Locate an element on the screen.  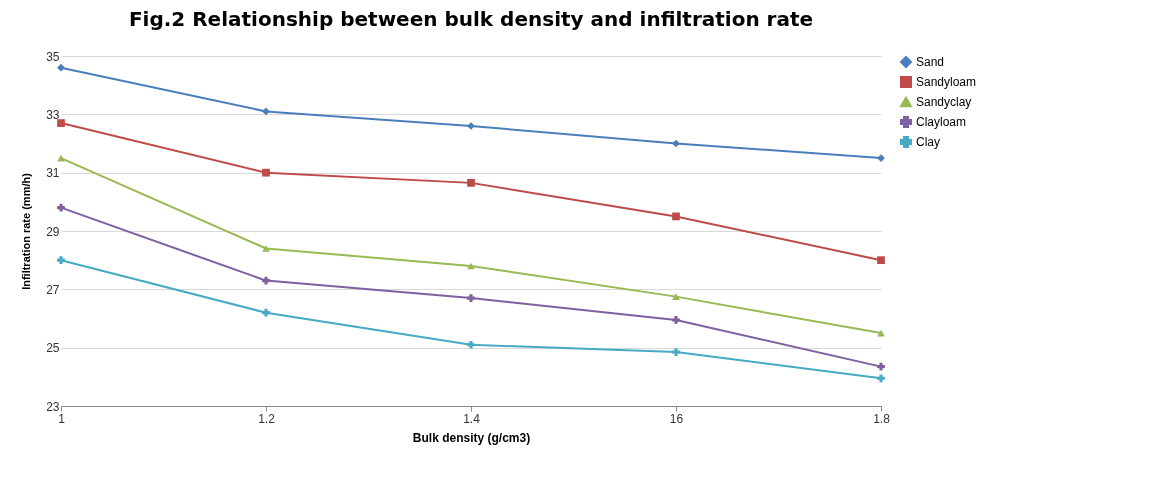
x-tick-label: 1.8 is located at coordinates (882, 418).